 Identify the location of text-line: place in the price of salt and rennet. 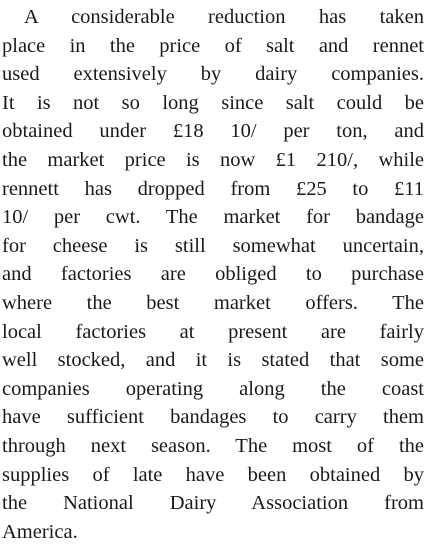
(213, 45).